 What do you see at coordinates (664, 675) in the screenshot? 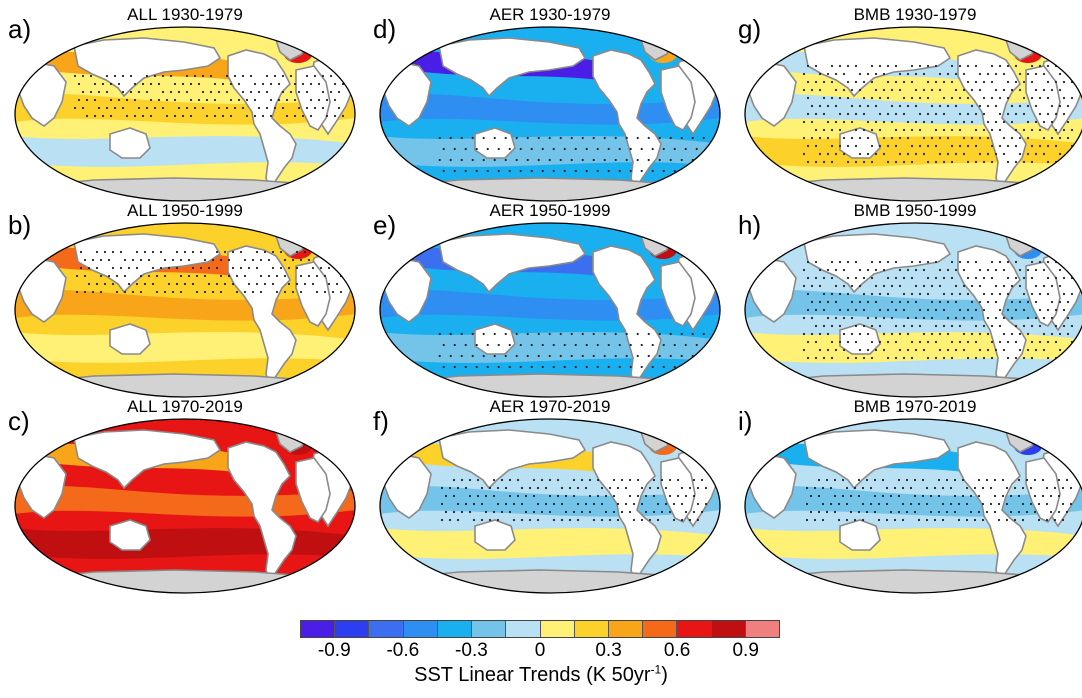
I see `colorbar-title-end: )` at bounding box center [664, 675].